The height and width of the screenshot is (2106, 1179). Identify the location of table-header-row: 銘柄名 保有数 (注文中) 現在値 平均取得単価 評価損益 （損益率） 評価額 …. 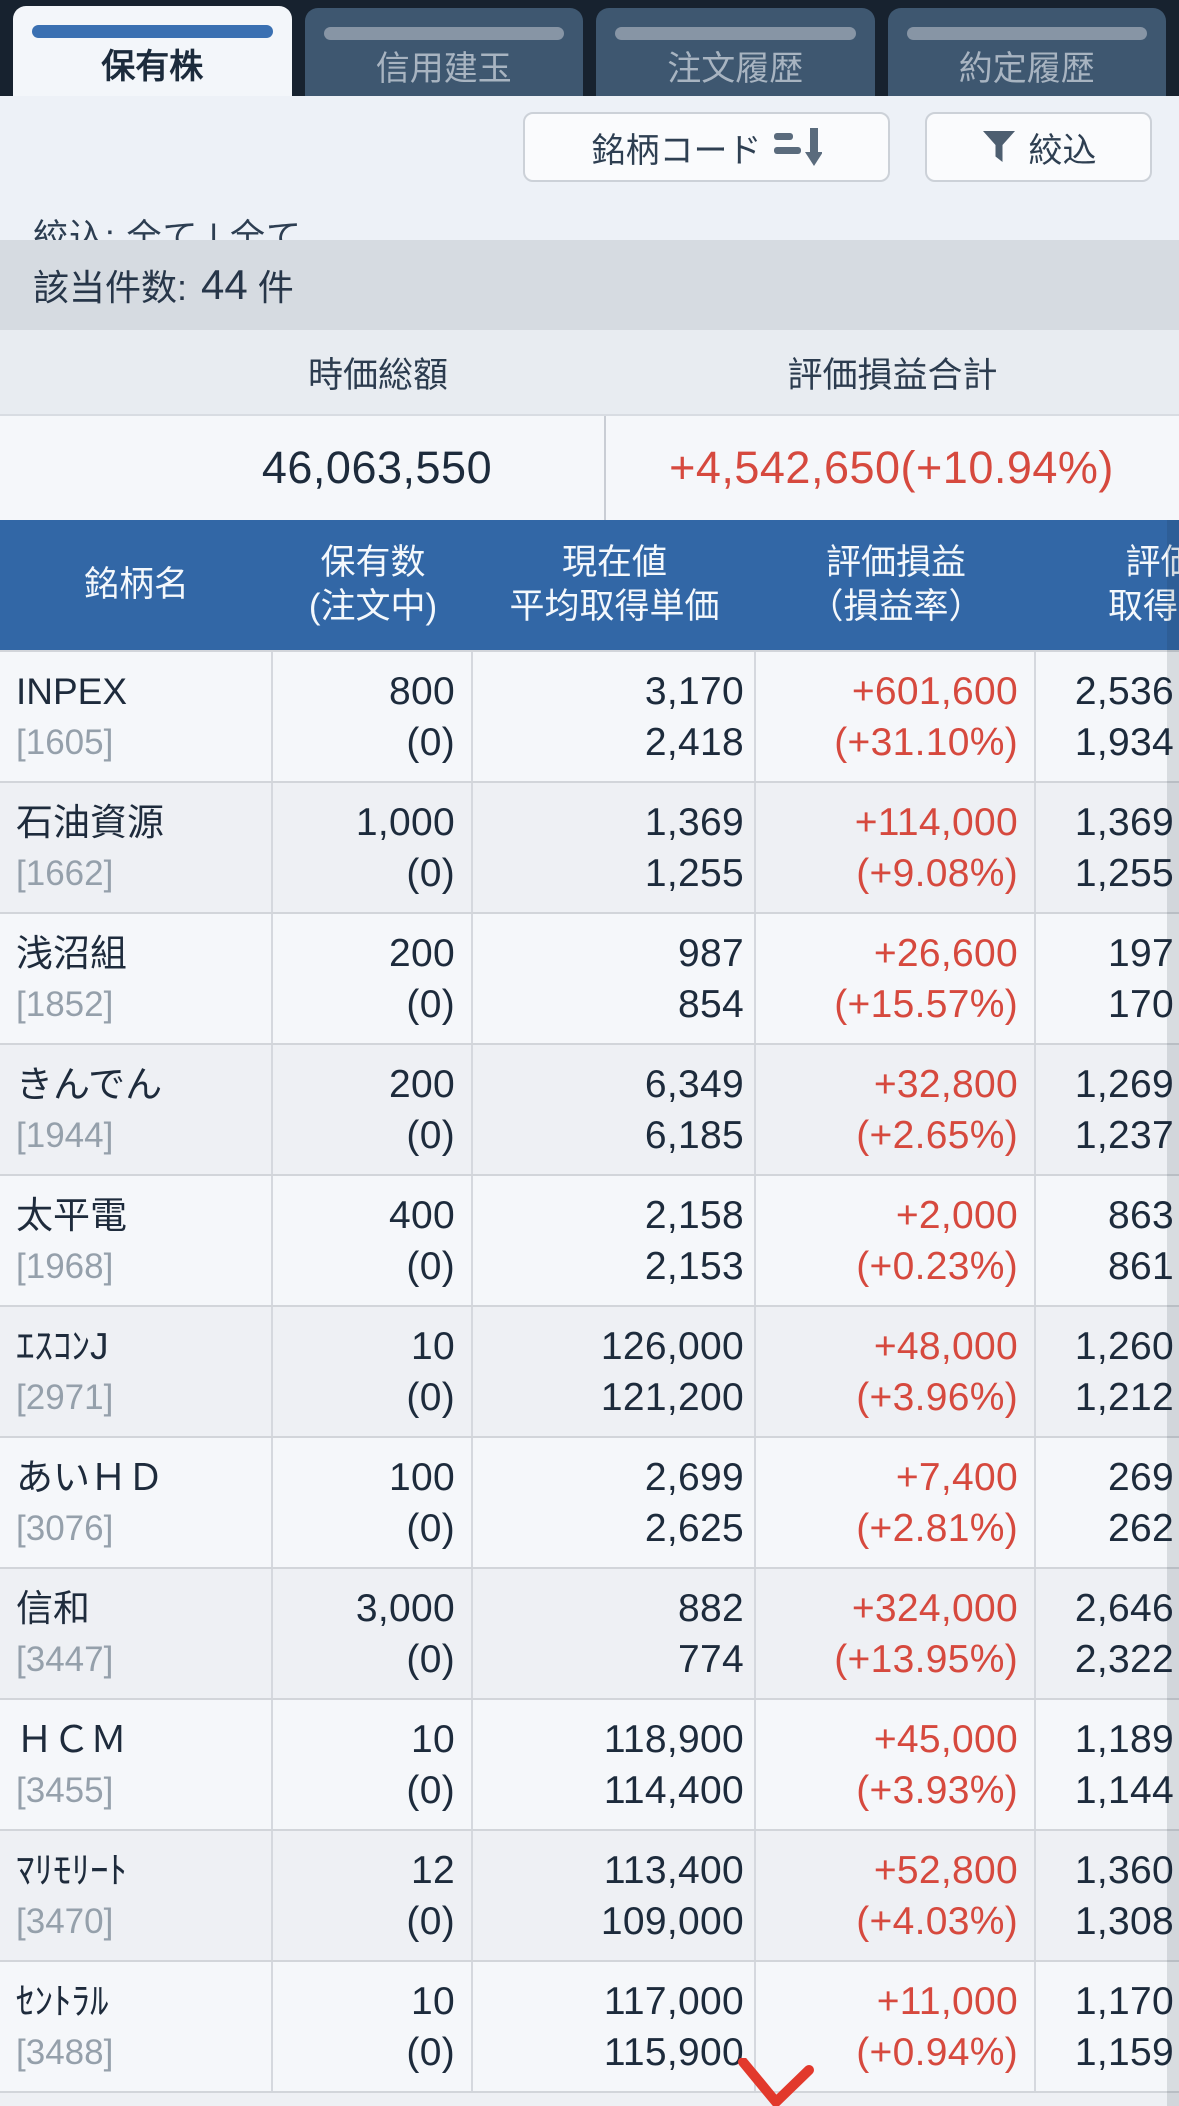
(589, 585).